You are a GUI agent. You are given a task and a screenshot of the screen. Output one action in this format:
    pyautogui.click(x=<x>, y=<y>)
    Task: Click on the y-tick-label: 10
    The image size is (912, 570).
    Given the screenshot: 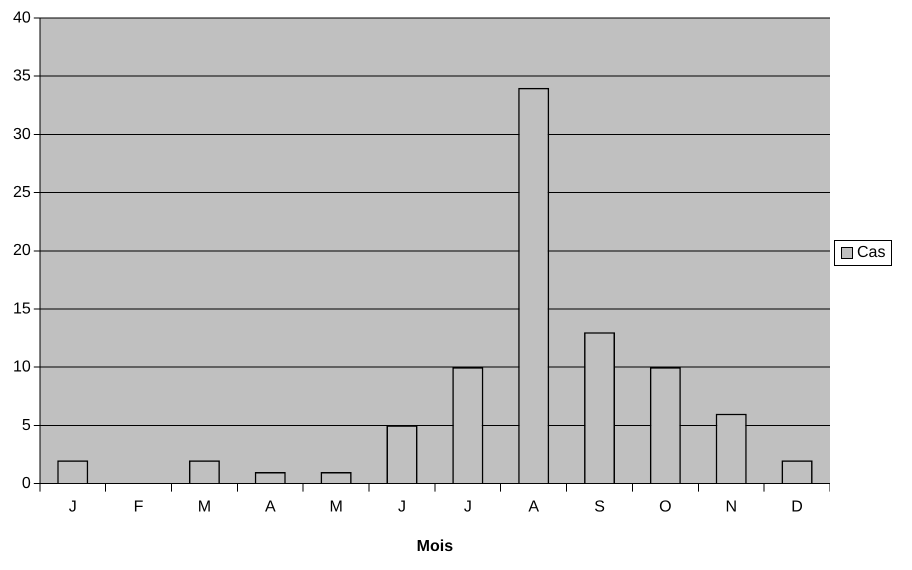 What is the action you would take?
    pyautogui.click(x=22, y=367)
    